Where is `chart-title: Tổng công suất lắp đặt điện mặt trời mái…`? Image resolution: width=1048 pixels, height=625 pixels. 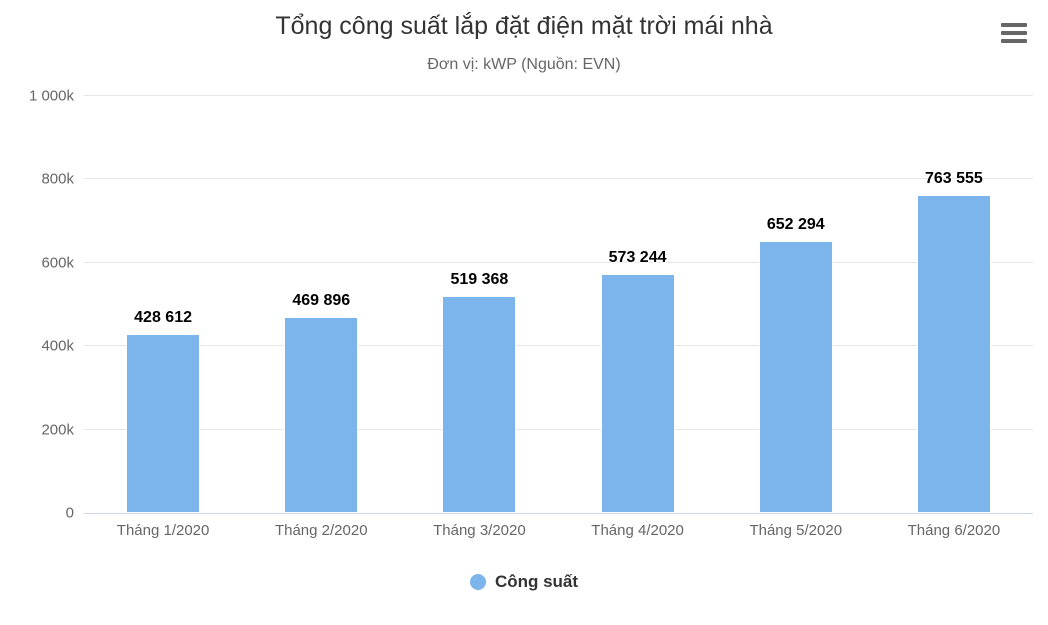 chart-title: Tổng công suất lắp đặt điện mặt trời mái… is located at coordinates (524, 26).